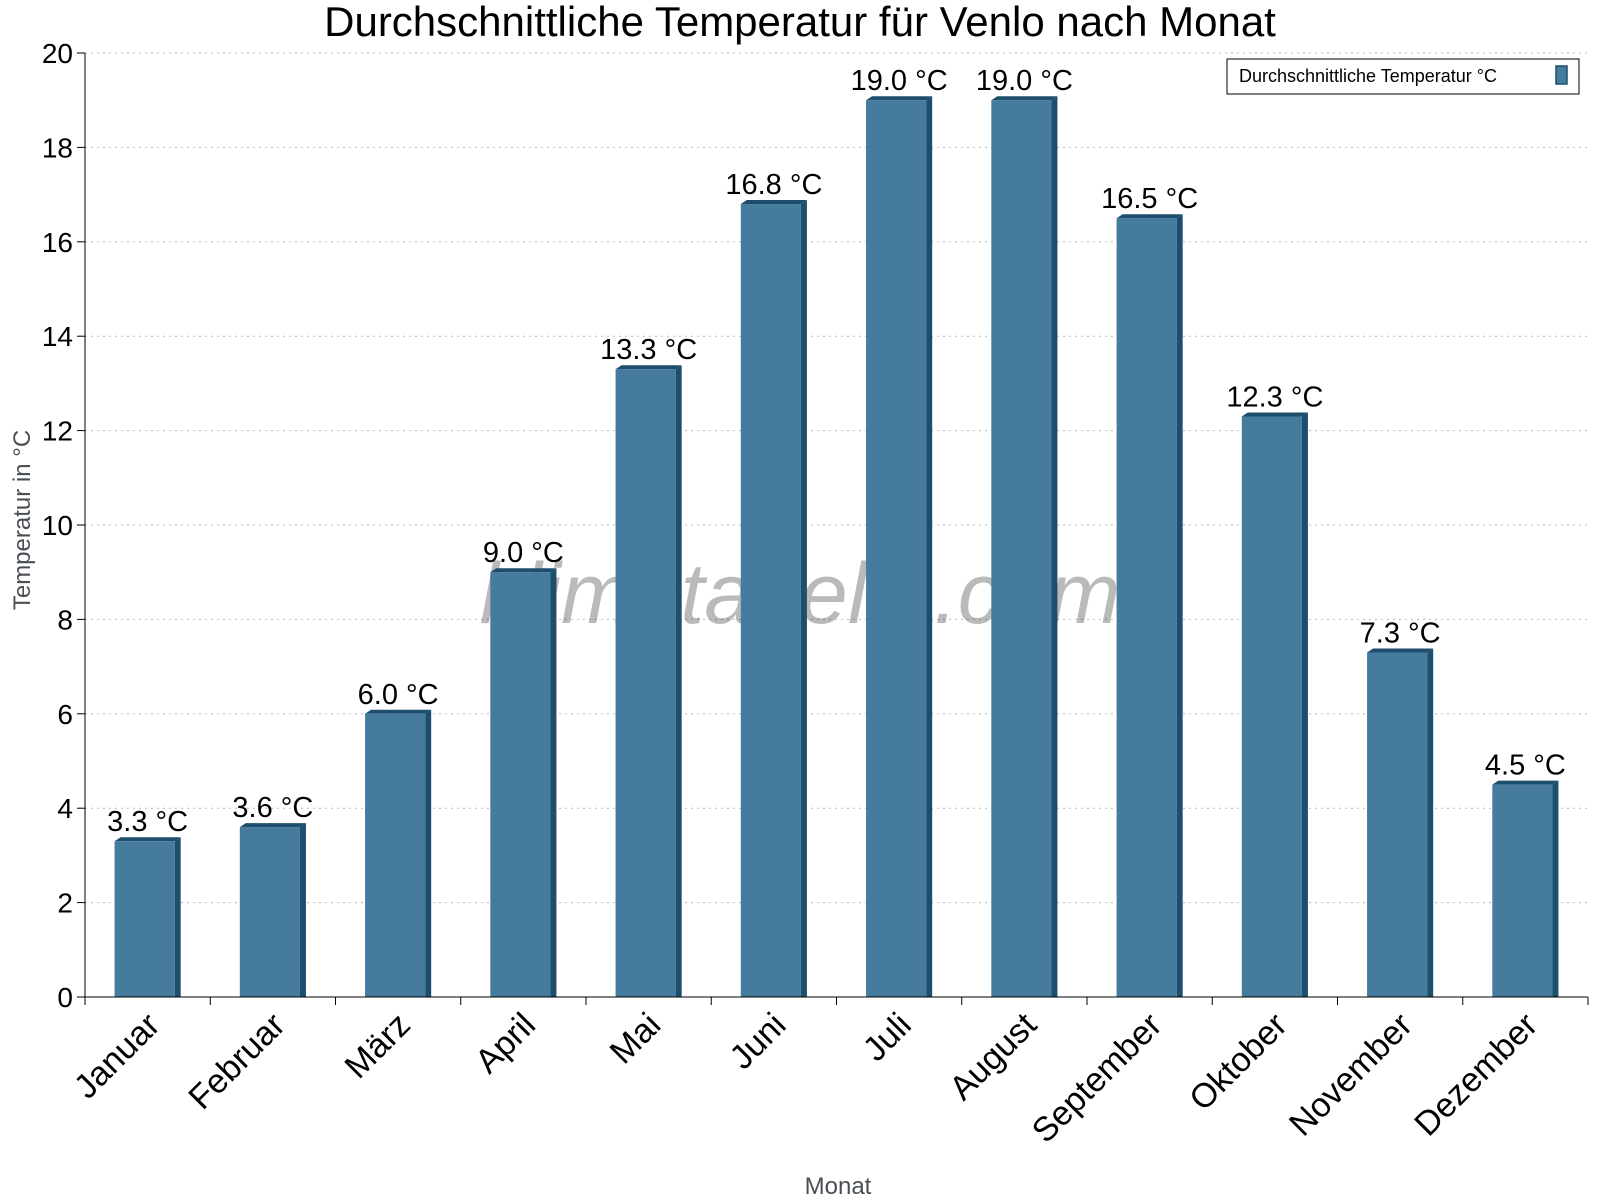  Describe the element at coordinates (65, 903) in the screenshot. I see `y-tick-label: 2` at that location.